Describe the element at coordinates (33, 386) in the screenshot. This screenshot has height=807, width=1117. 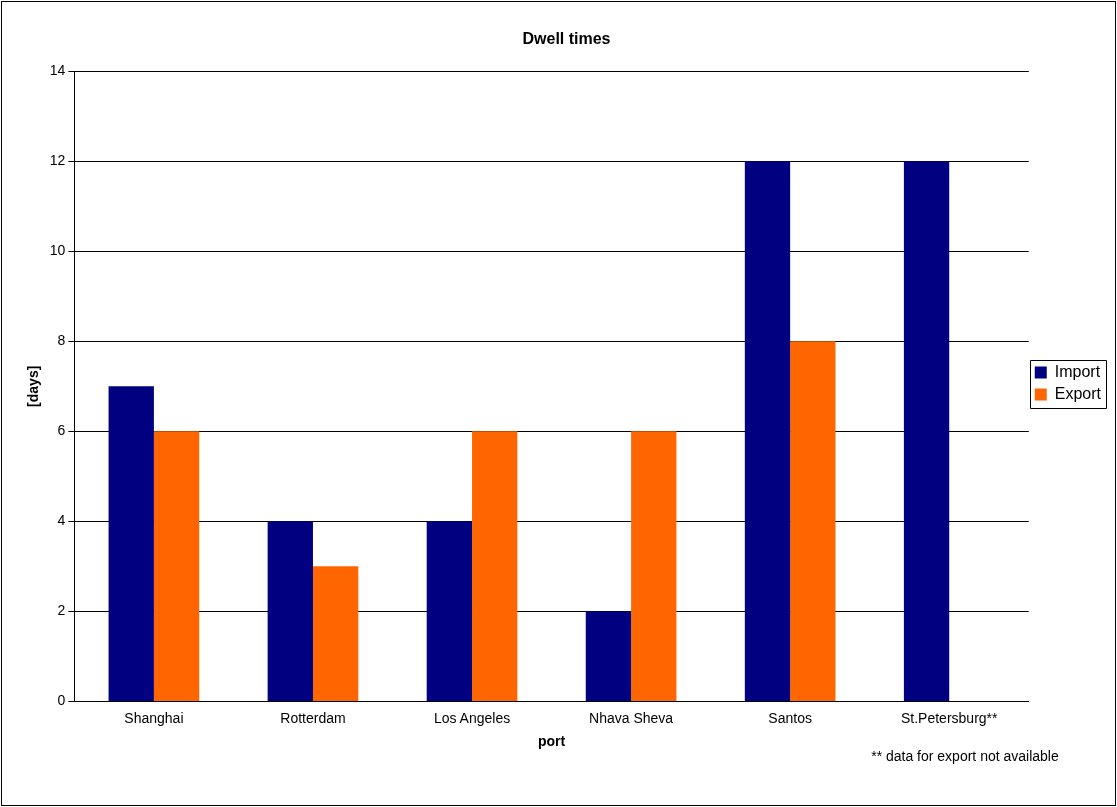
I see `y-axis-title: [days]` at that location.